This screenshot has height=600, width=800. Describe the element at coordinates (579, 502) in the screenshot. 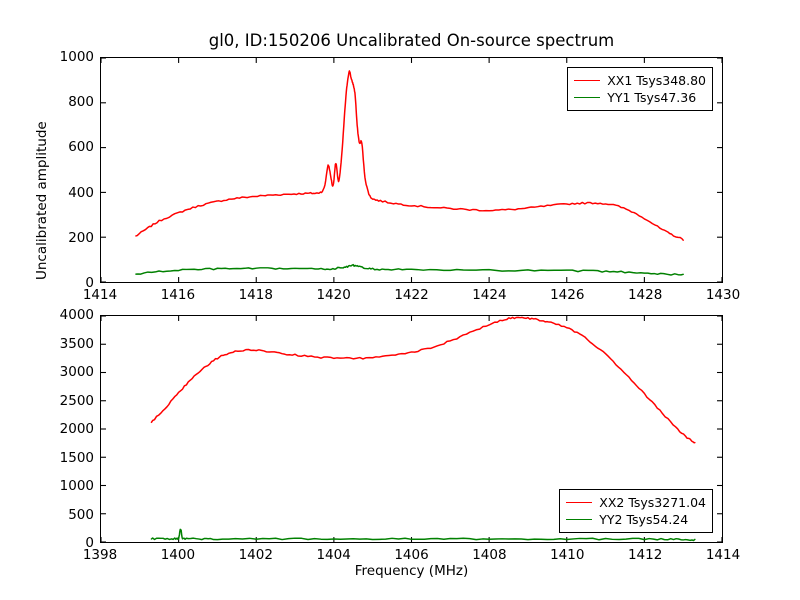

I see `legend-swatch-xx2` at that location.